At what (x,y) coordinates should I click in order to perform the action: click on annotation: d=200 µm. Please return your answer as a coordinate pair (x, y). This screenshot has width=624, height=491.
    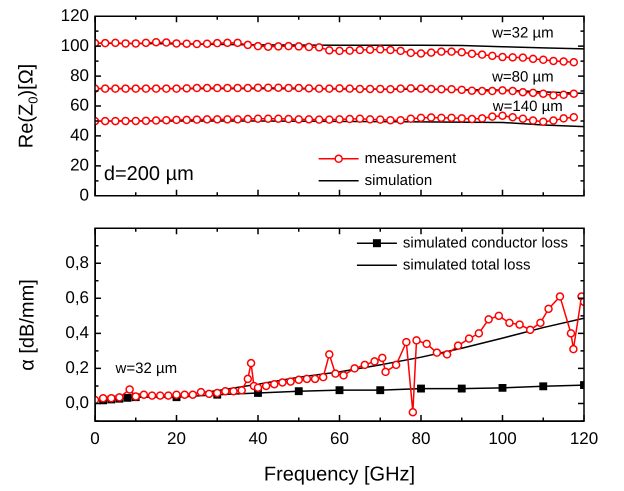
    Looking at the image, I should click on (149, 173).